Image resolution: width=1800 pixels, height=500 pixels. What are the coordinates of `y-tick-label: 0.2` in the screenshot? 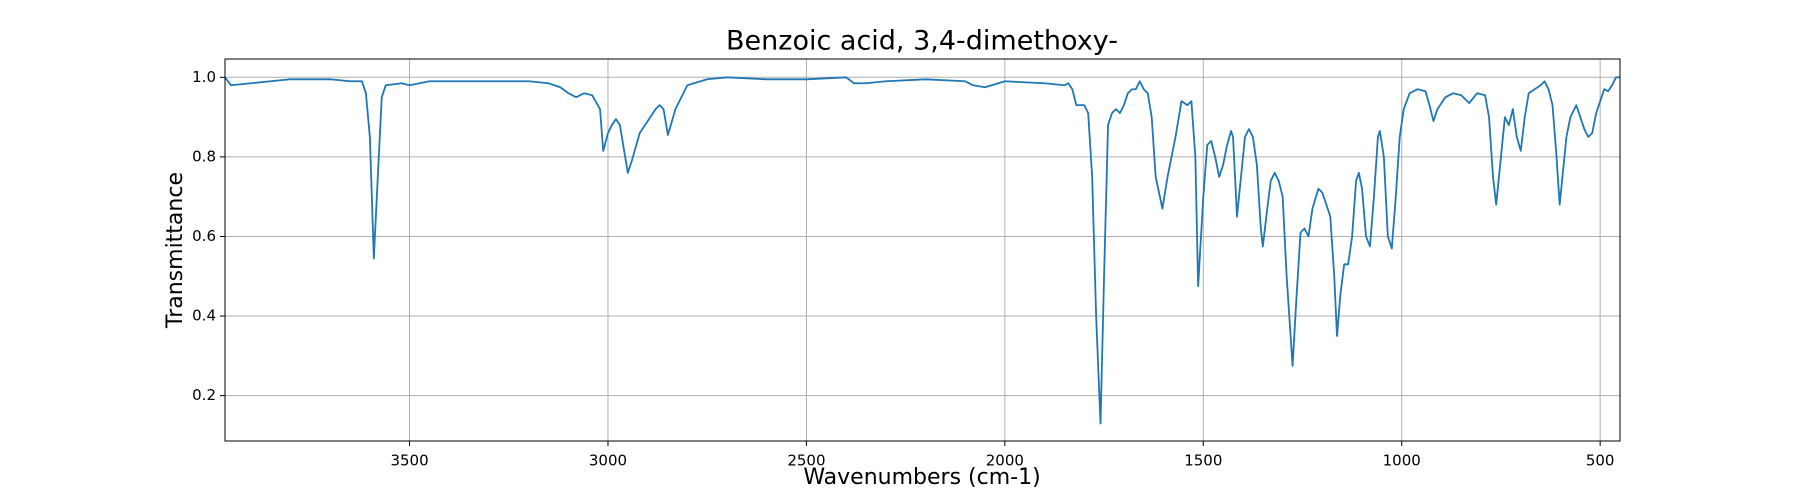 It's located at (204, 395).